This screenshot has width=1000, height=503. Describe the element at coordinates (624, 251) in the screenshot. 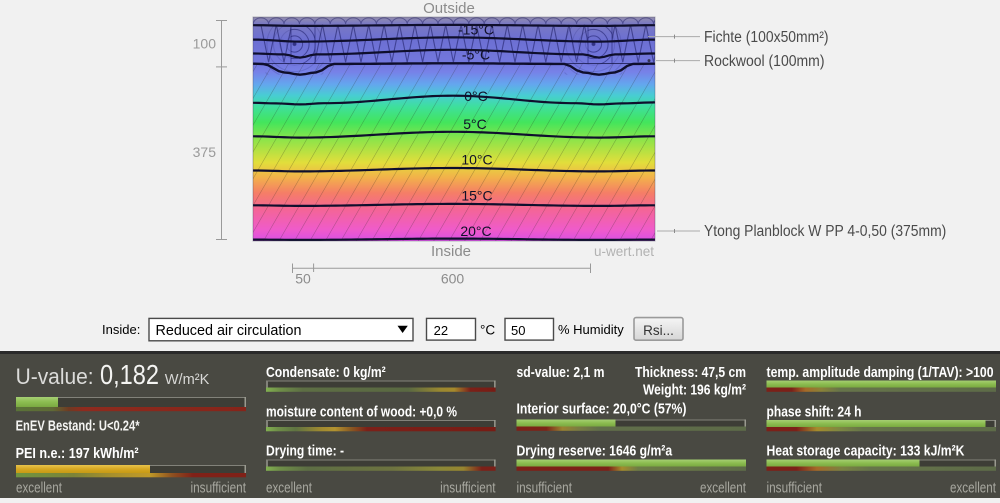

I see `svg-text: u-wert.net` at that location.